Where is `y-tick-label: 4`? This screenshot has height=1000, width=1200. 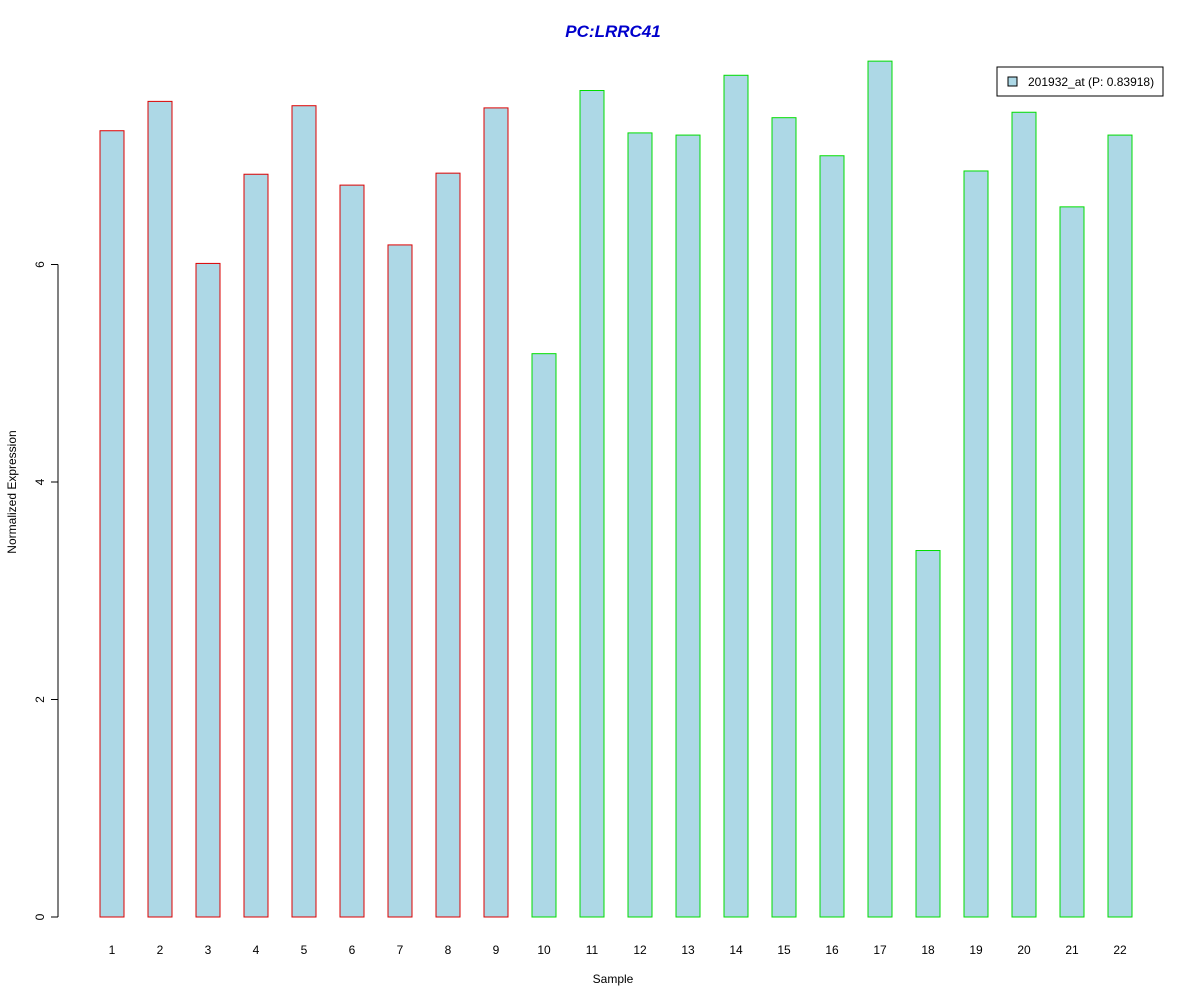
y-tick-label: 4 is located at coordinates (40, 481).